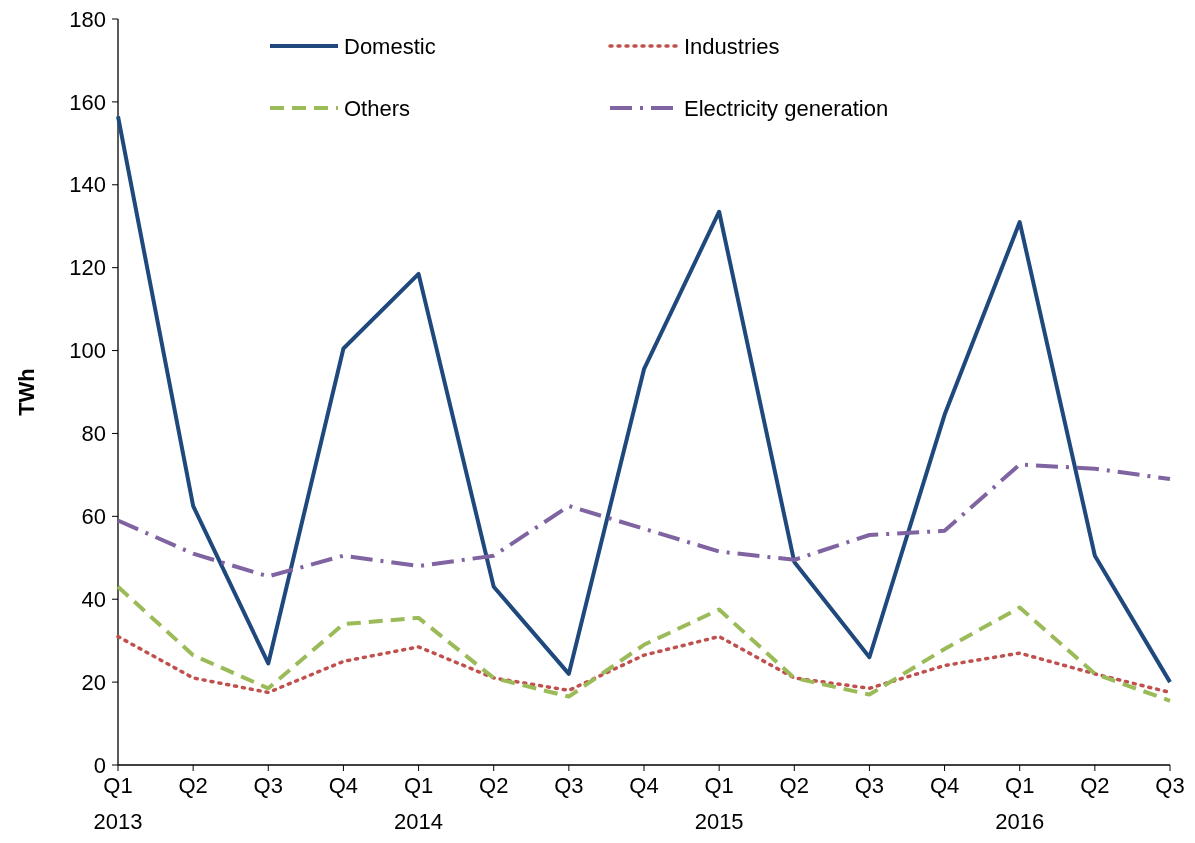  Describe the element at coordinates (93, 517) in the screenshot. I see `y-tick-label: 60` at that location.